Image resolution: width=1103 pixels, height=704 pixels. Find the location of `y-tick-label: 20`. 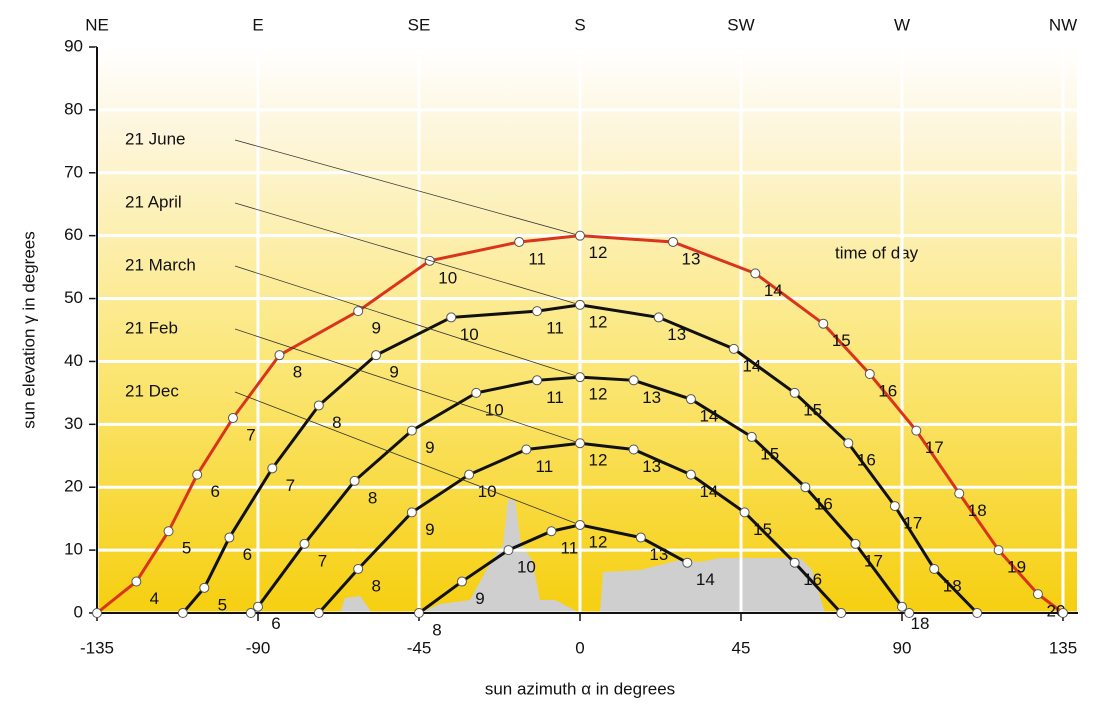

y-tick-label: 20 is located at coordinates (73, 486).